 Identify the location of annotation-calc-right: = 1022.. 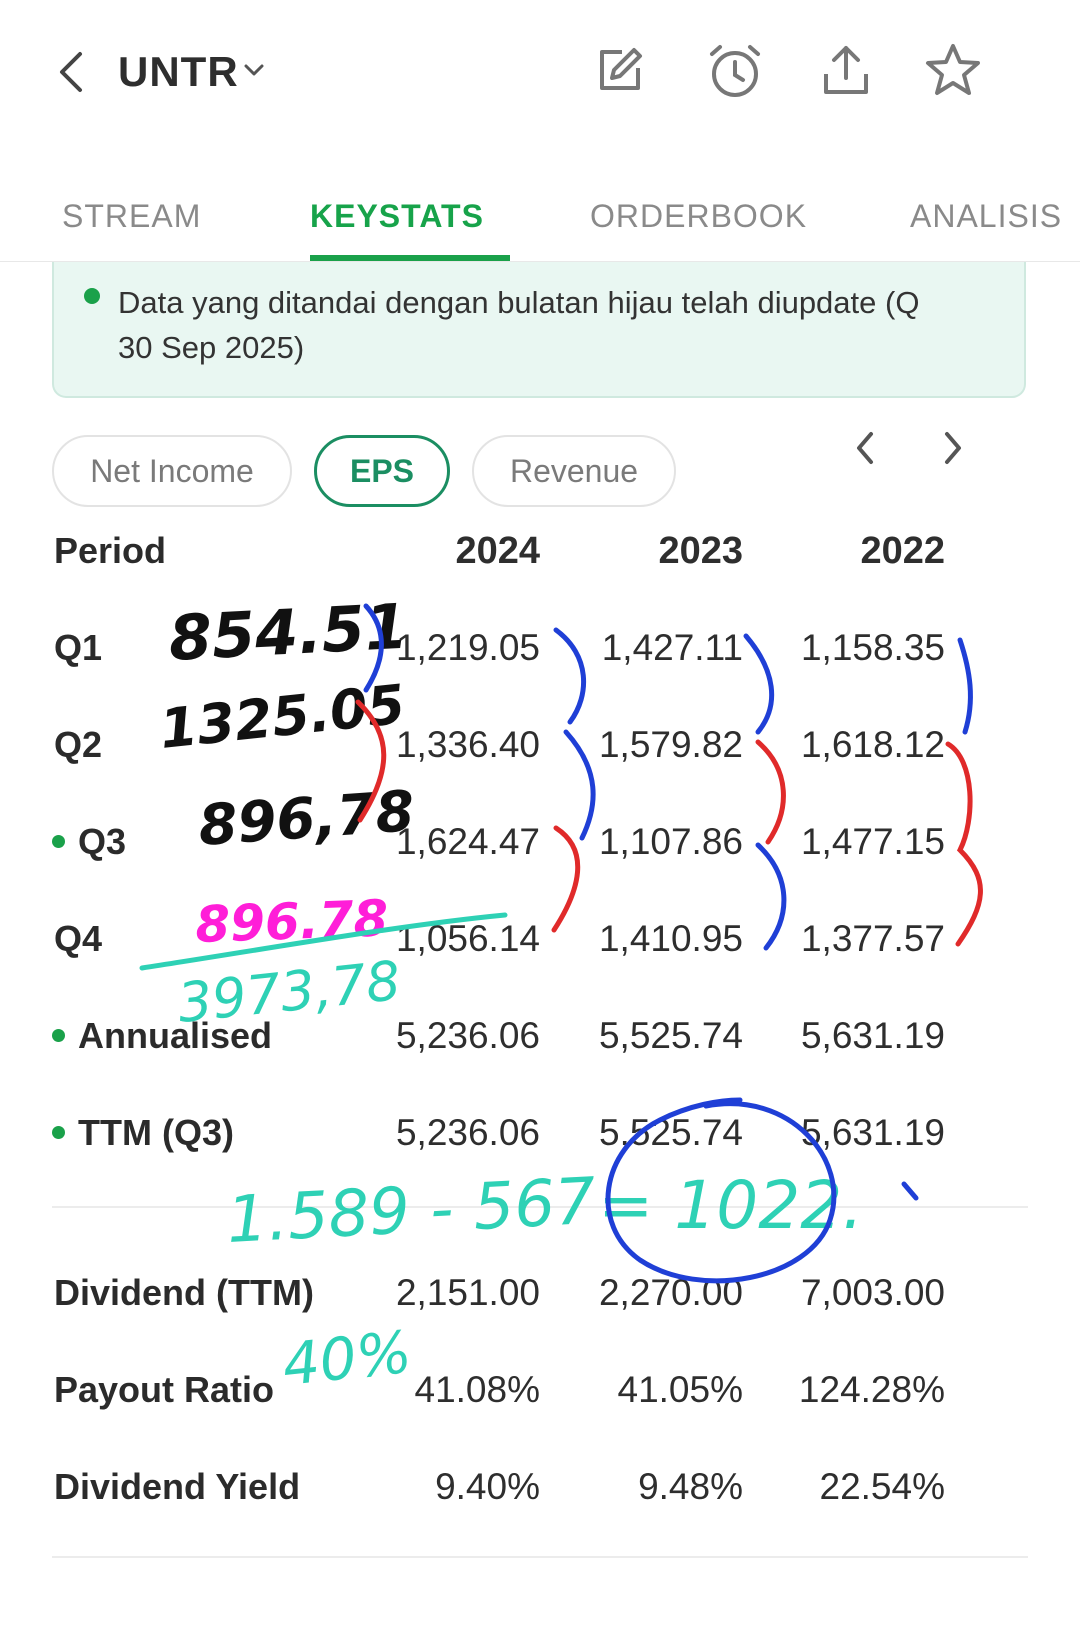
(730, 1205).